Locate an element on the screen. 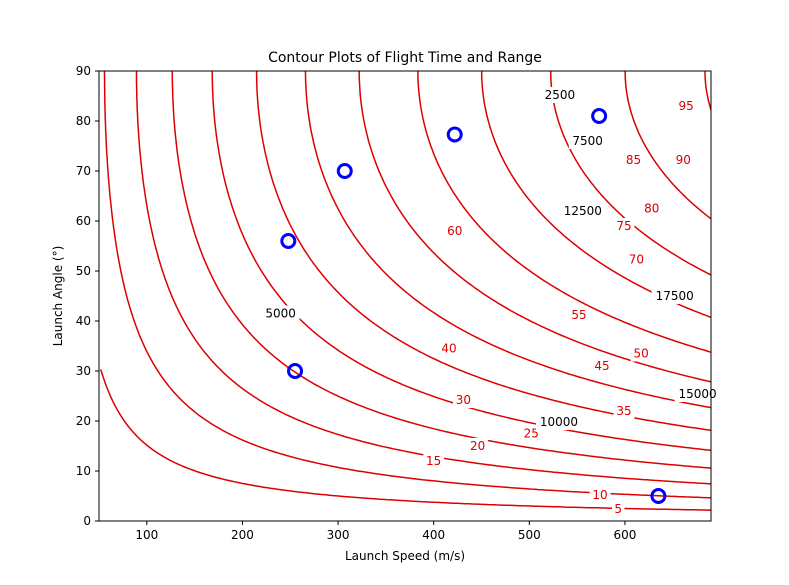 This screenshot has height=585, width=789. flight-time-label: 60 is located at coordinates (454, 231).